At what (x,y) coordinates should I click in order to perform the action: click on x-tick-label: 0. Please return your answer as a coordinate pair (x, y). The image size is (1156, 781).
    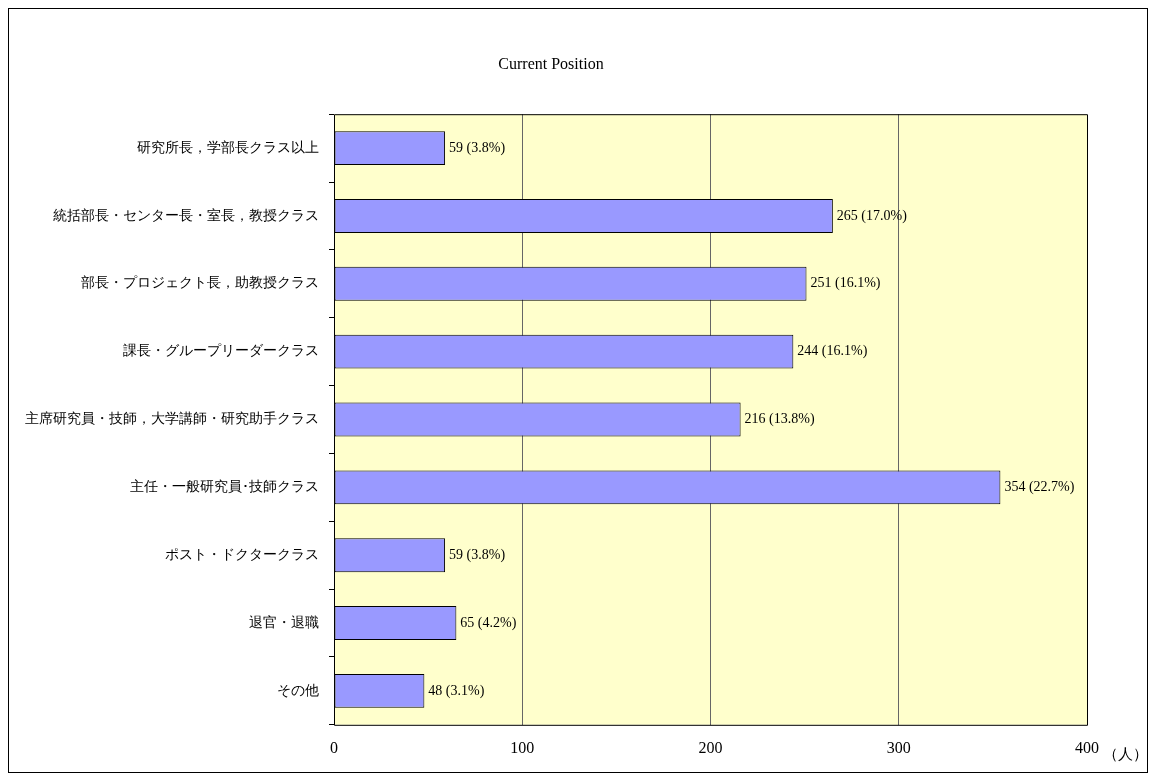
    Looking at the image, I should click on (334, 747).